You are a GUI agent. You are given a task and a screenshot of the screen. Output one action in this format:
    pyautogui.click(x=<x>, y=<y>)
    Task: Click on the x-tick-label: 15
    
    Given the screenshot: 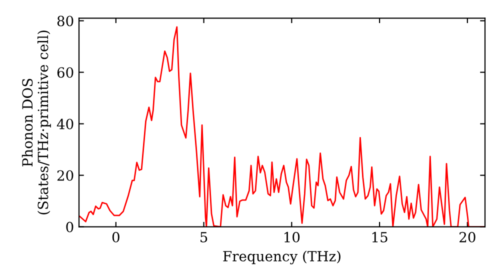 What is the action you would take?
    pyautogui.click(x=380, y=237)
    